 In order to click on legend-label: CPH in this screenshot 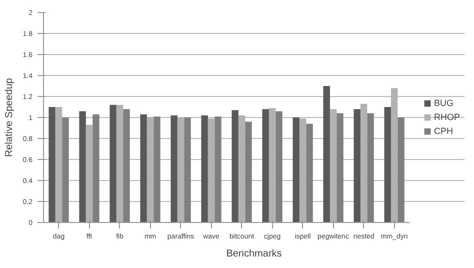, I will do `click(444, 131)`.